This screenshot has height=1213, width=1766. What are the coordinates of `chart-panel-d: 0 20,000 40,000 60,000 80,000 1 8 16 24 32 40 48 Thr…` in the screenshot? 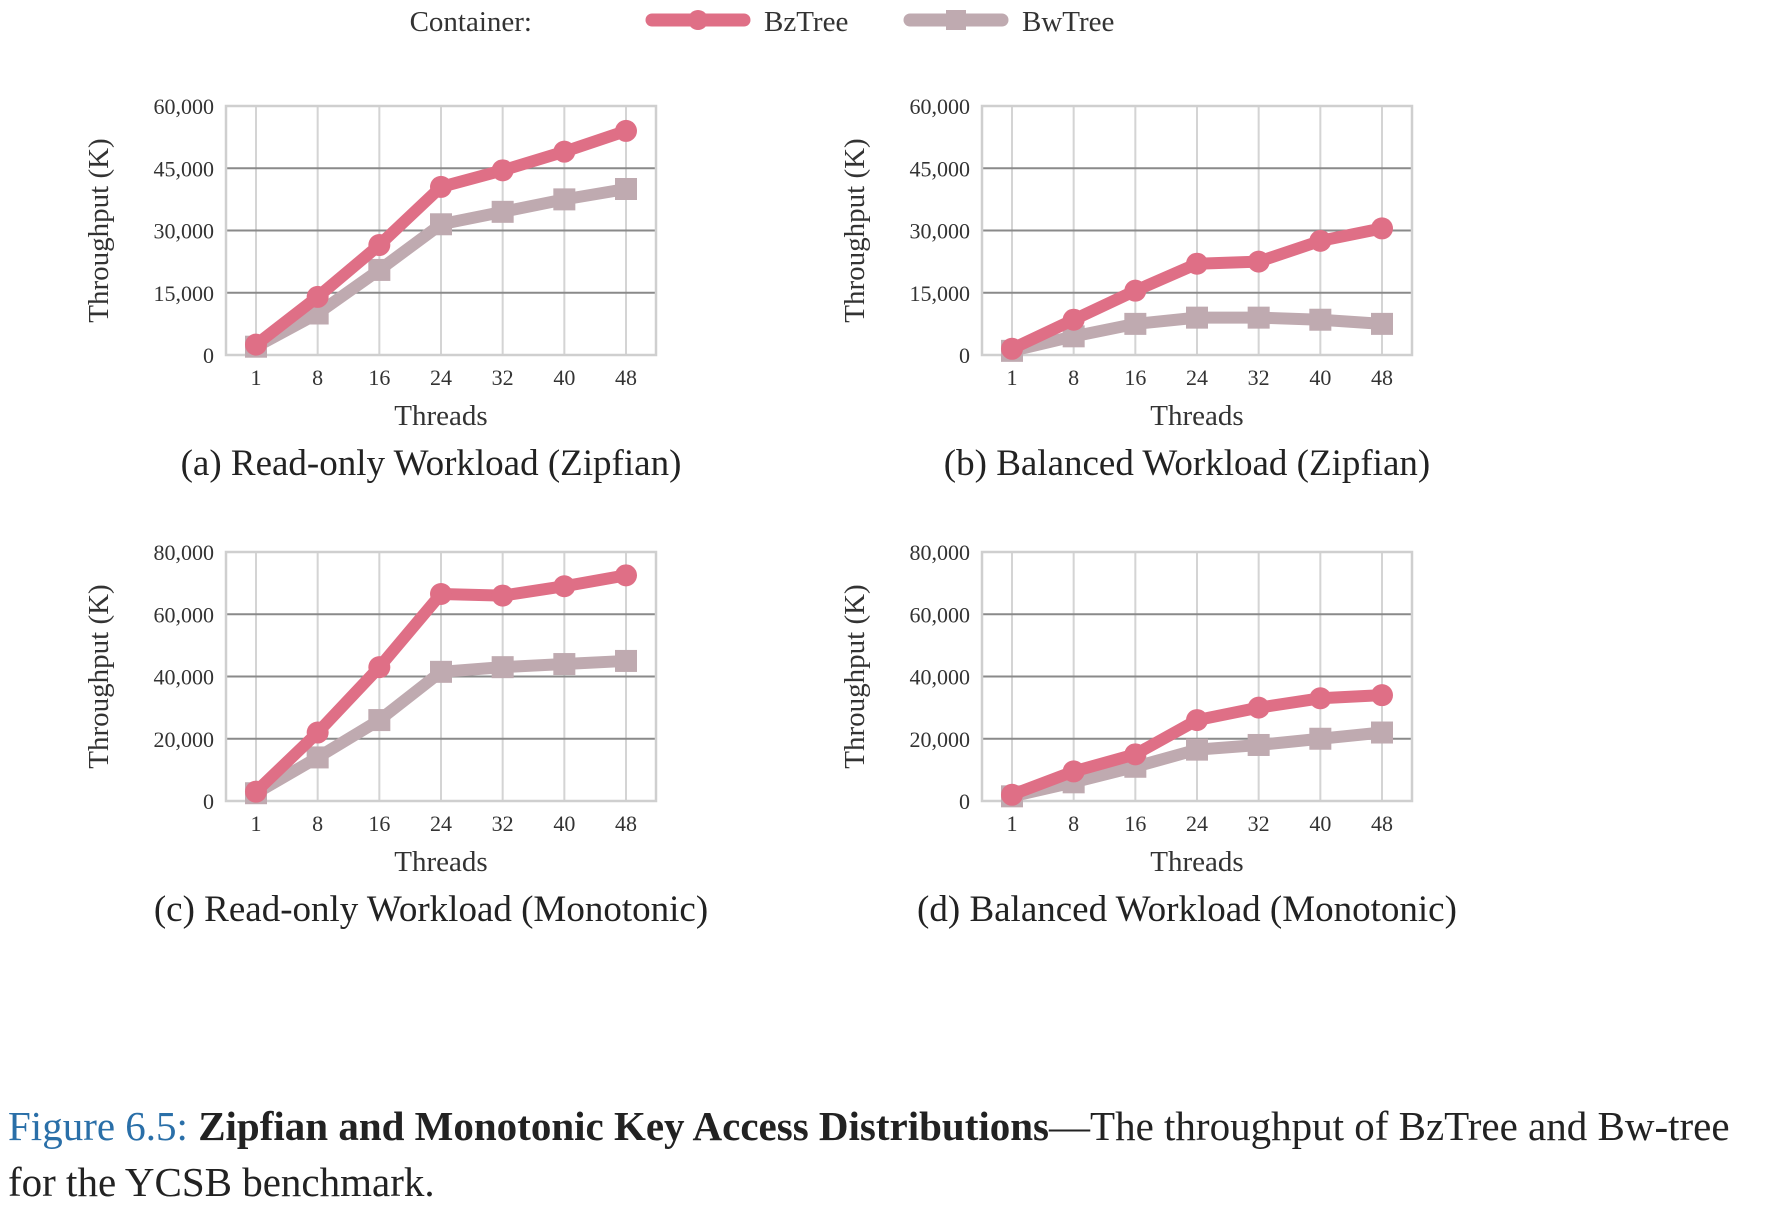 It's located at (1148, 735).